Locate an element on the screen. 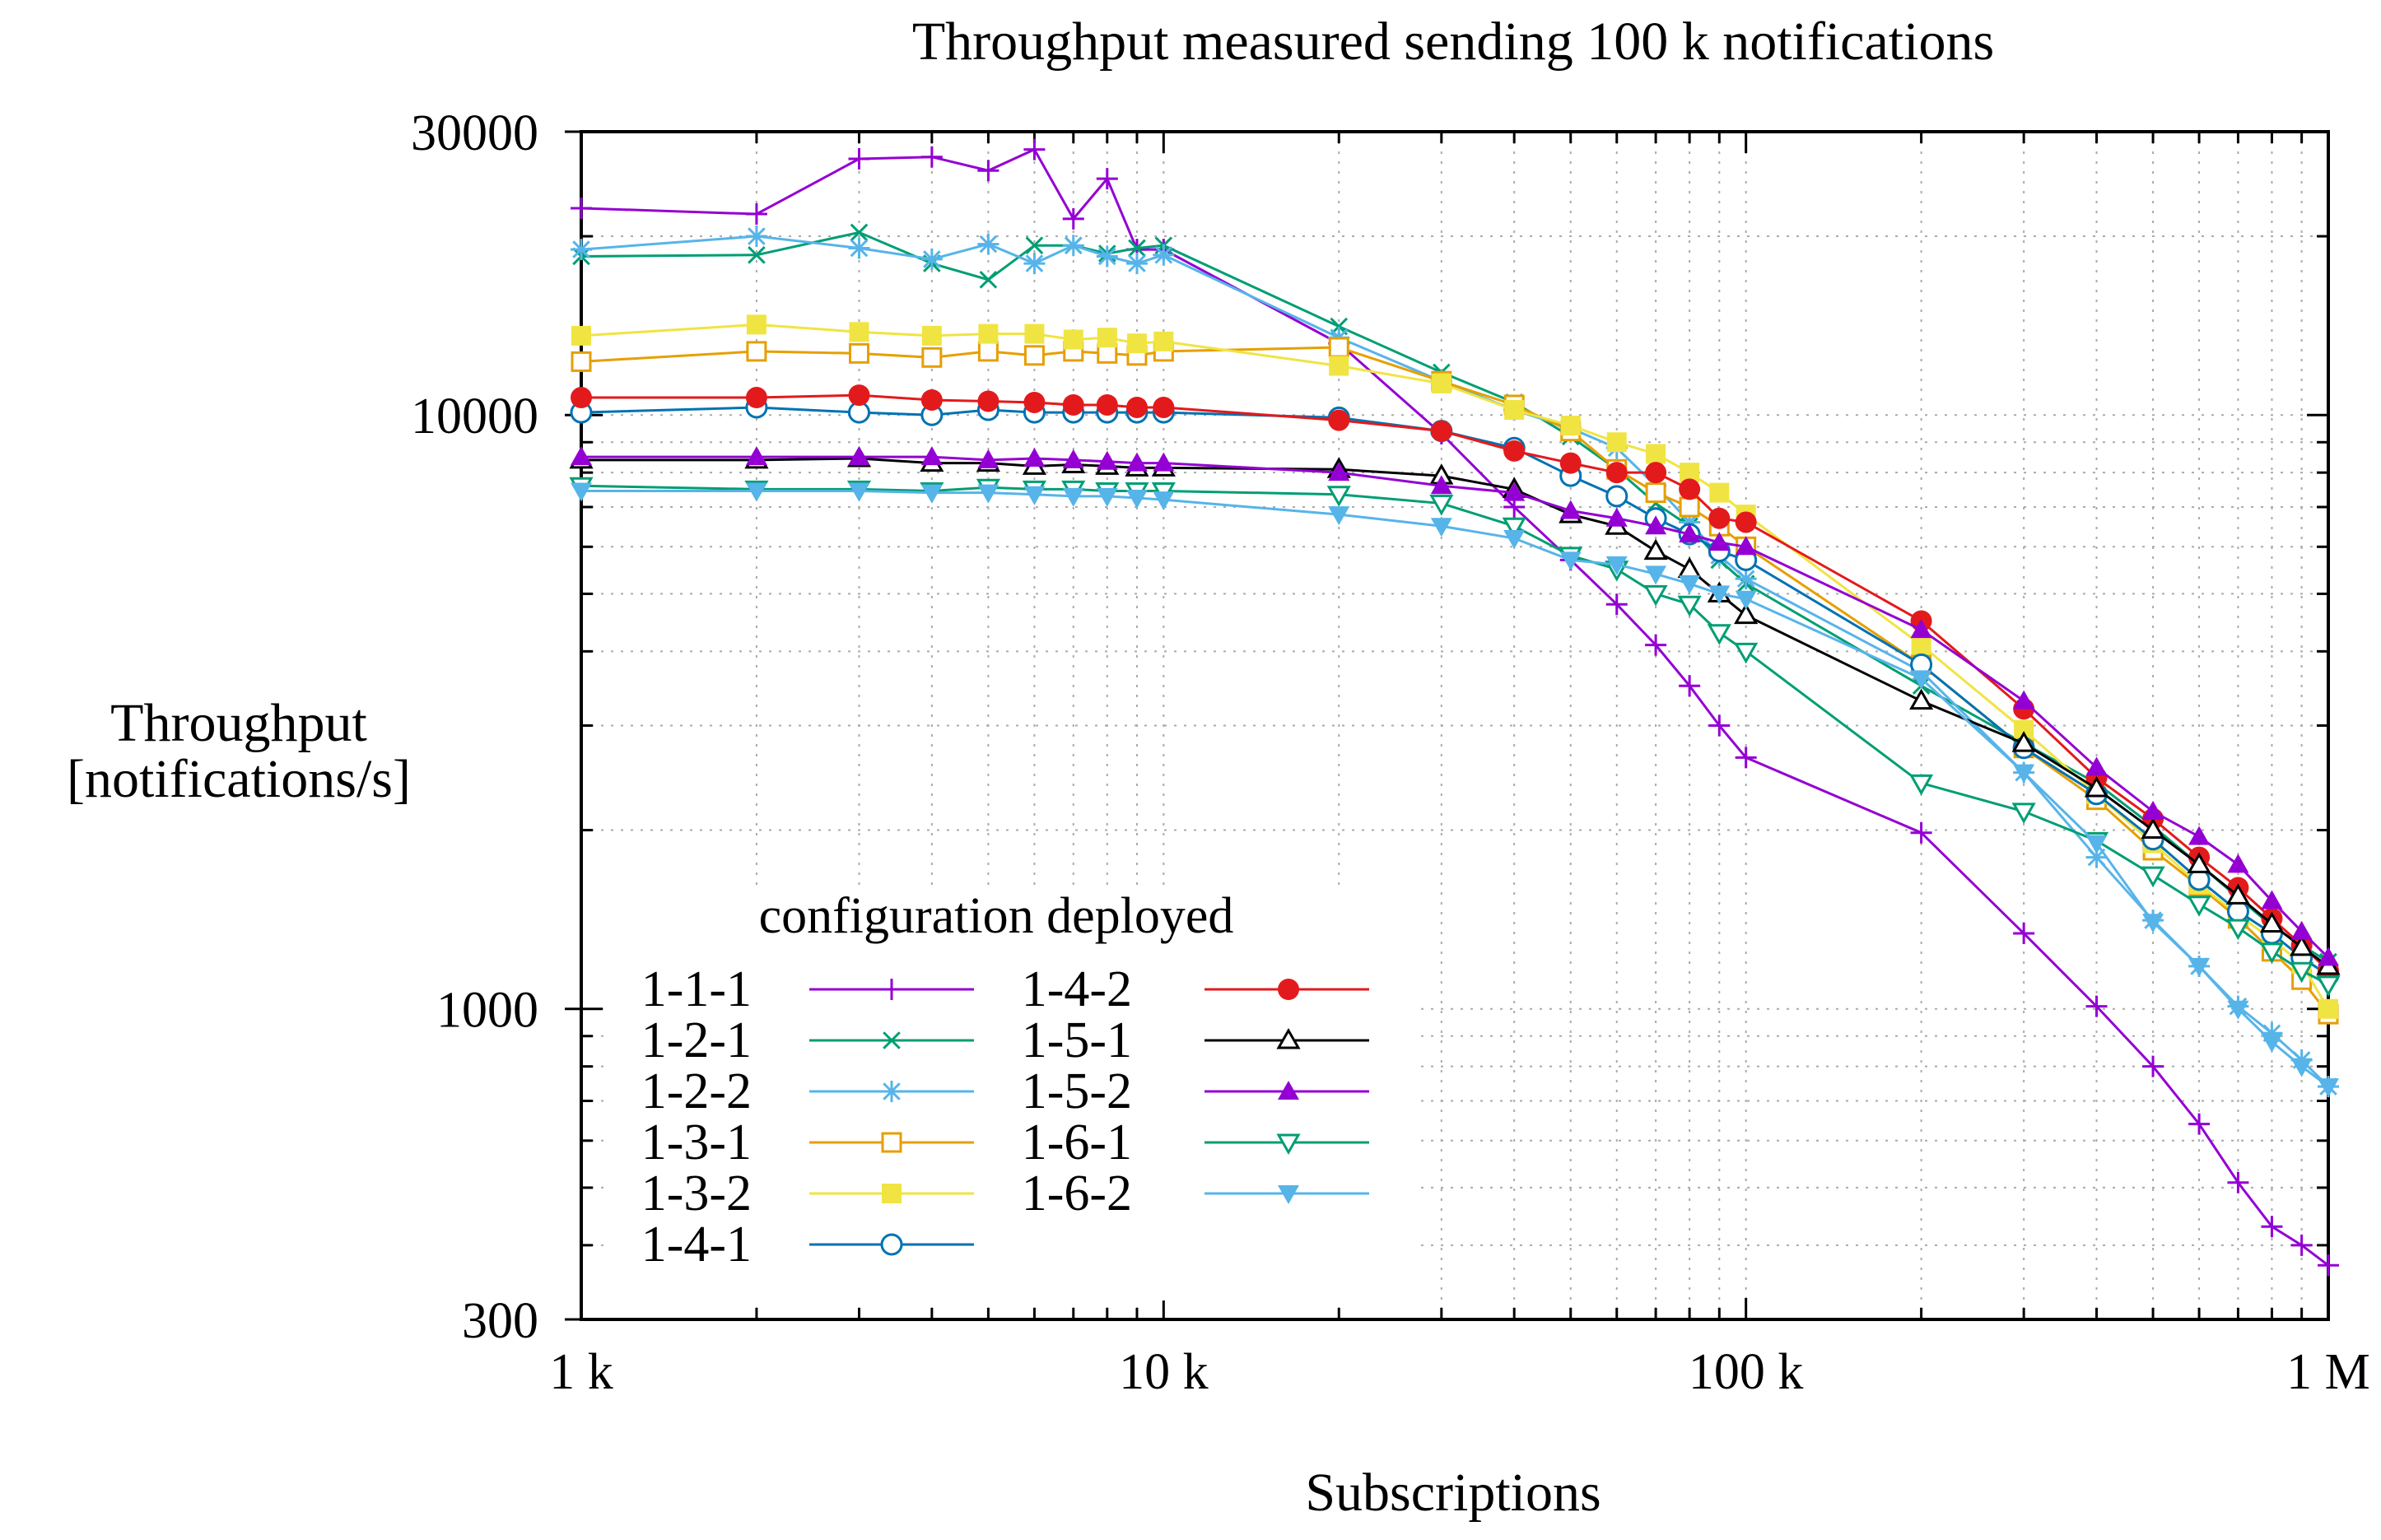 This screenshot has width=2381, height=1540. legend-item-1-4-2: 1-4-2 is located at coordinates (1195, 989).